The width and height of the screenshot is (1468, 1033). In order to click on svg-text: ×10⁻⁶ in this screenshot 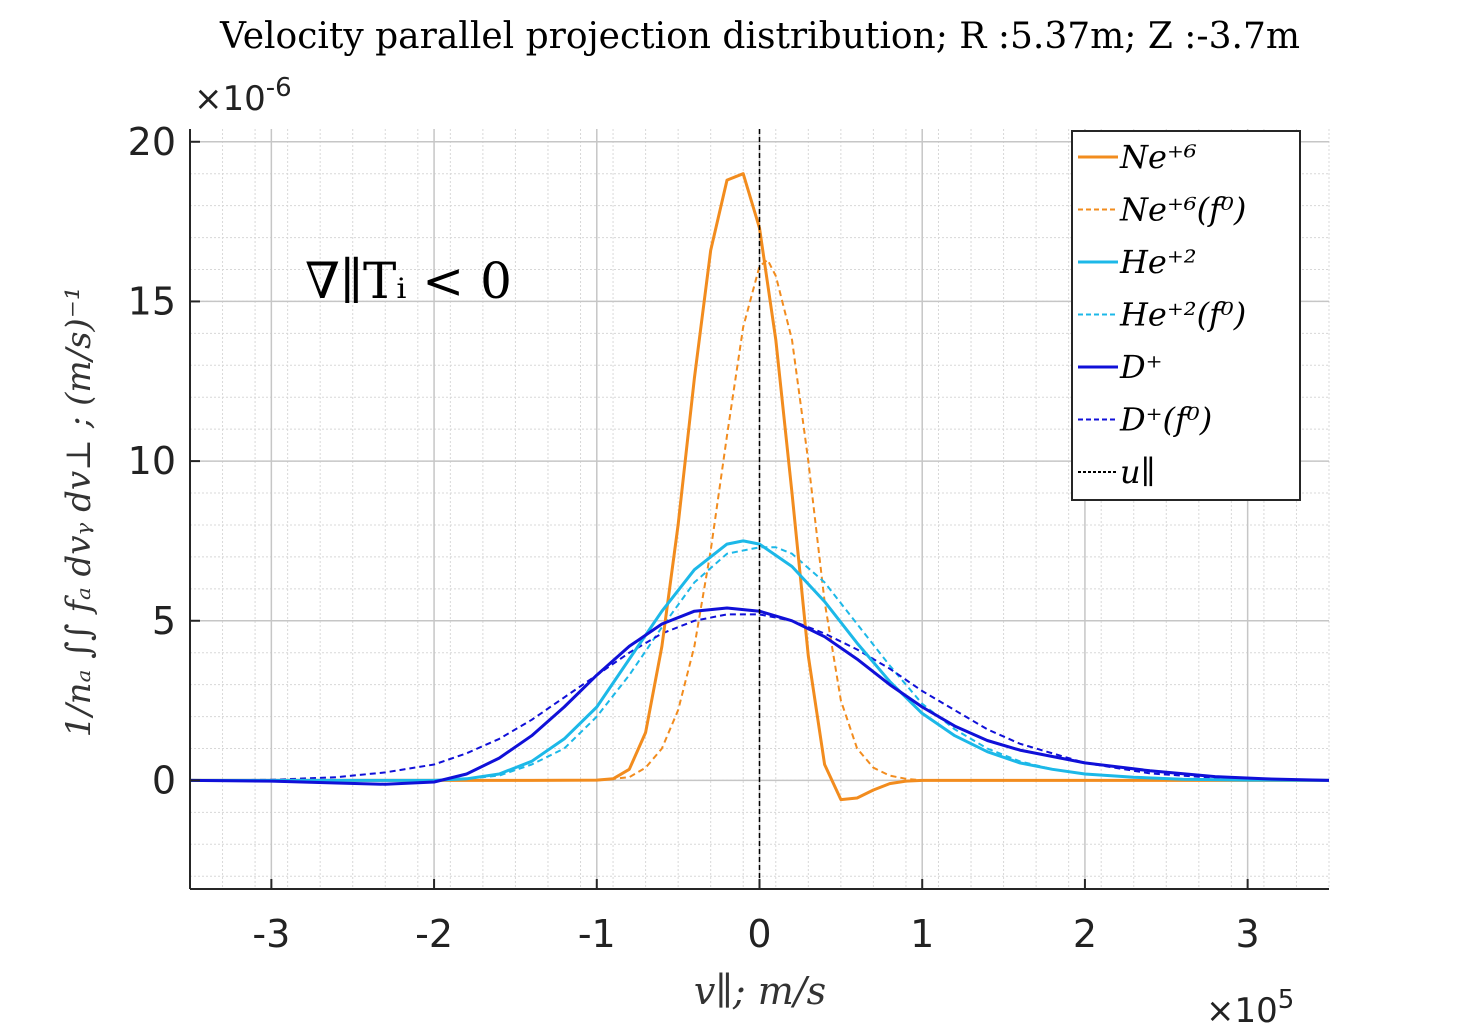, I will do `click(243, 96)`.